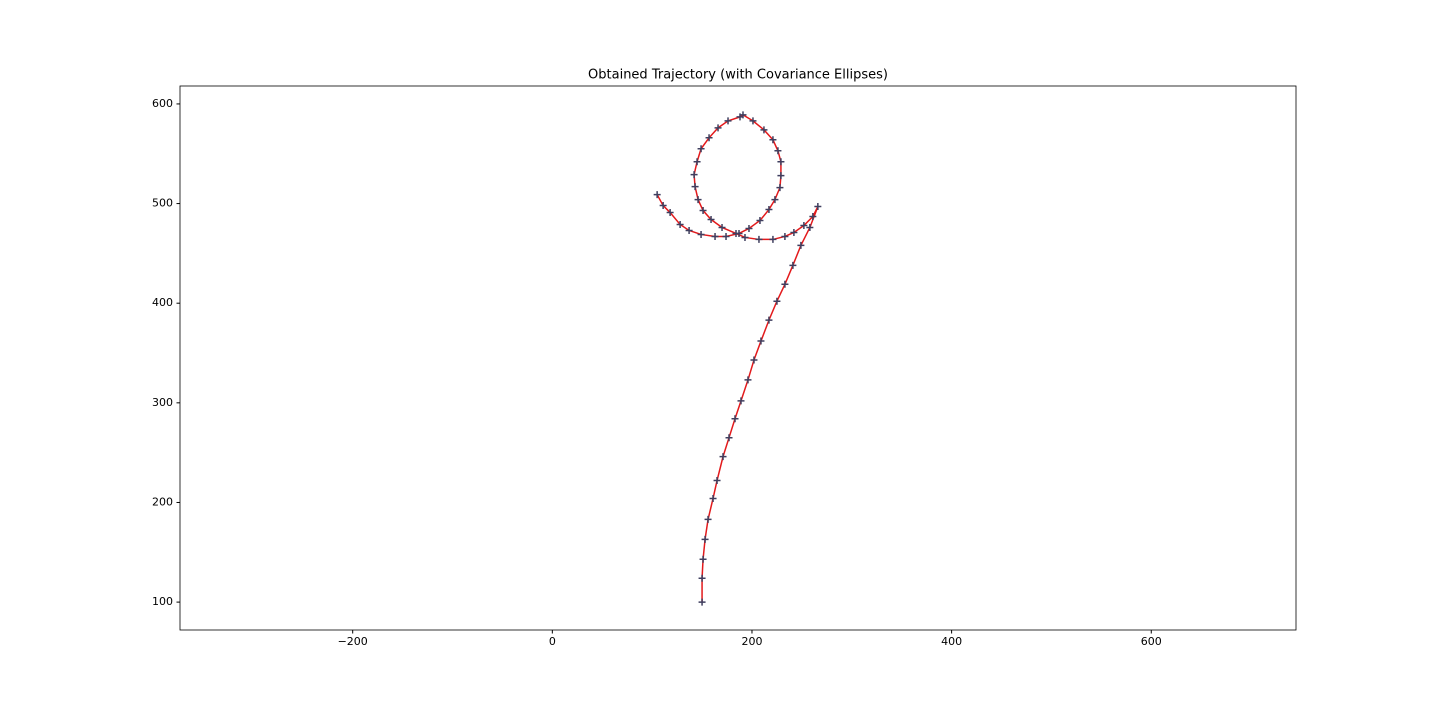  I want to click on y-tick-label: 500, so click(162, 203).